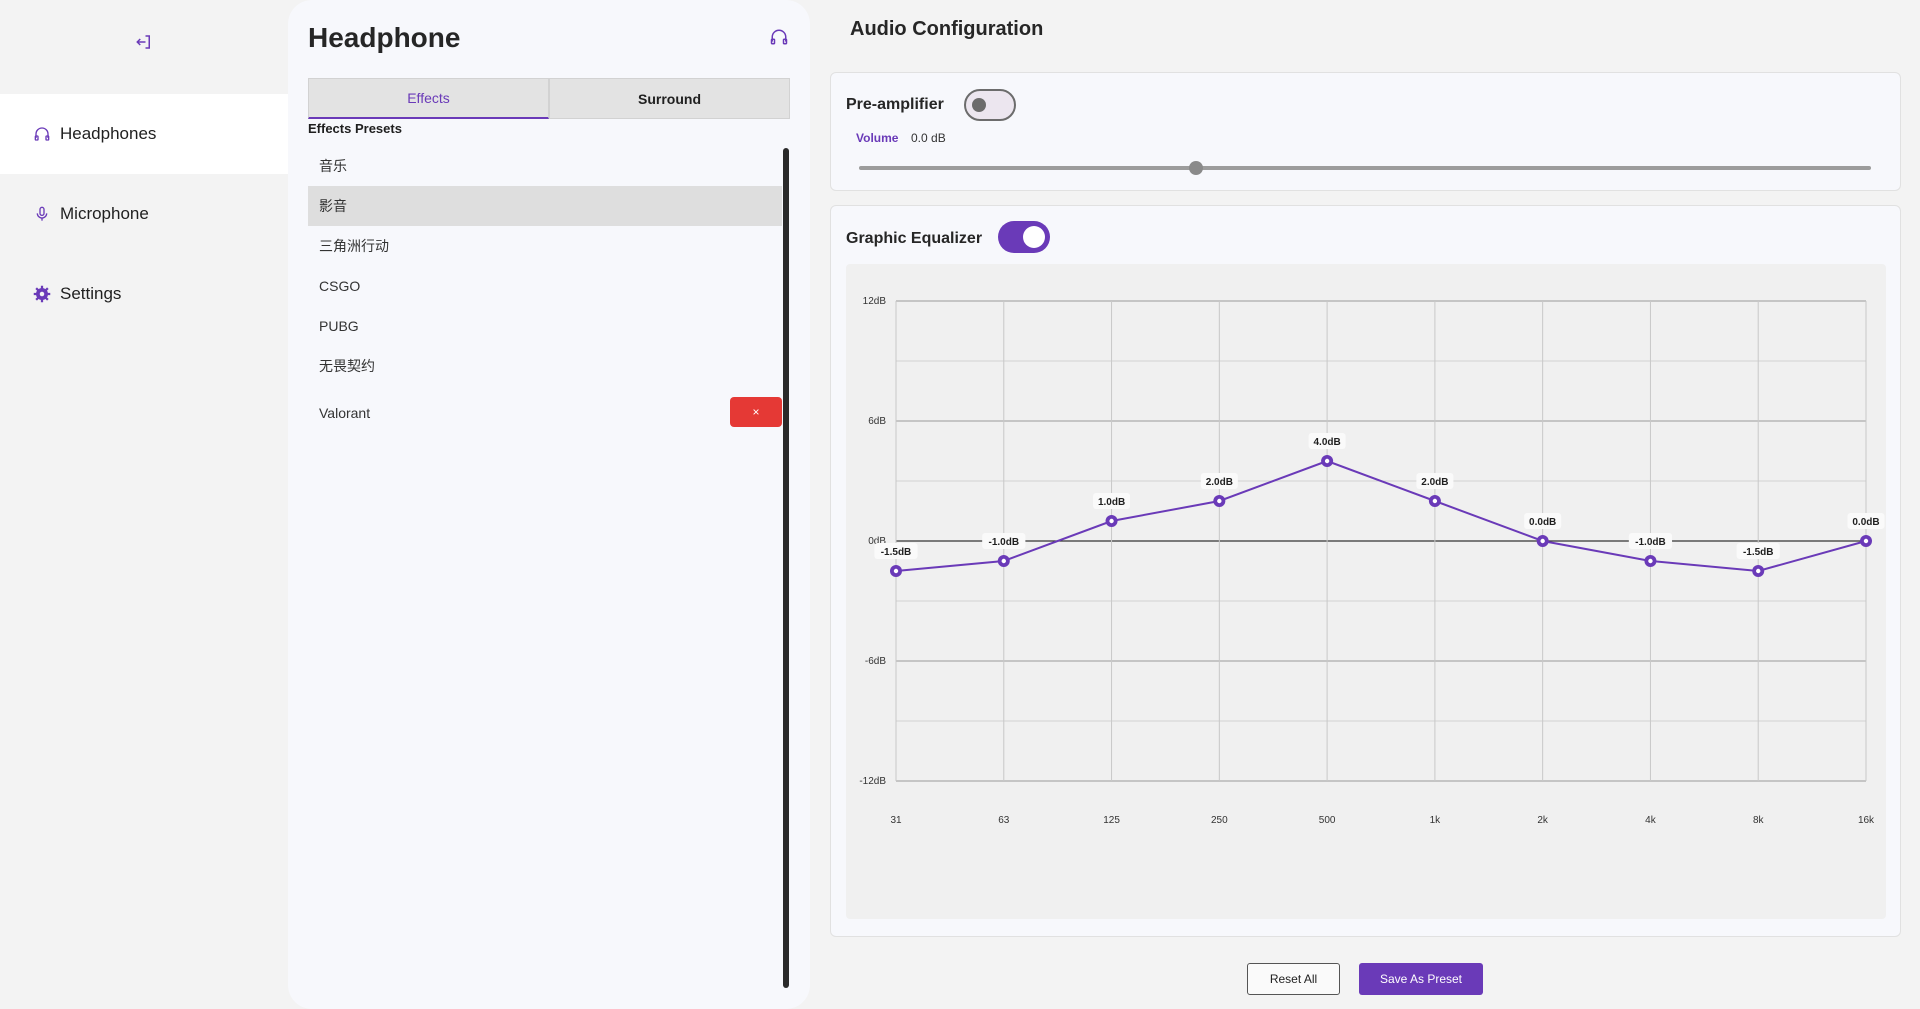  Describe the element at coordinates (1111, 820) in the screenshot. I see `x-tick-label: 125` at that location.